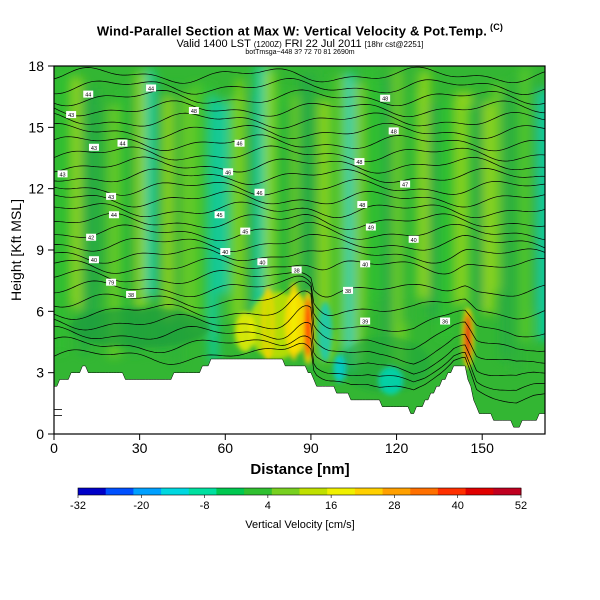 This screenshot has height=600, width=600. Describe the element at coordinates (293, 321) in the screenshot. I see `updraft-core` at that location.